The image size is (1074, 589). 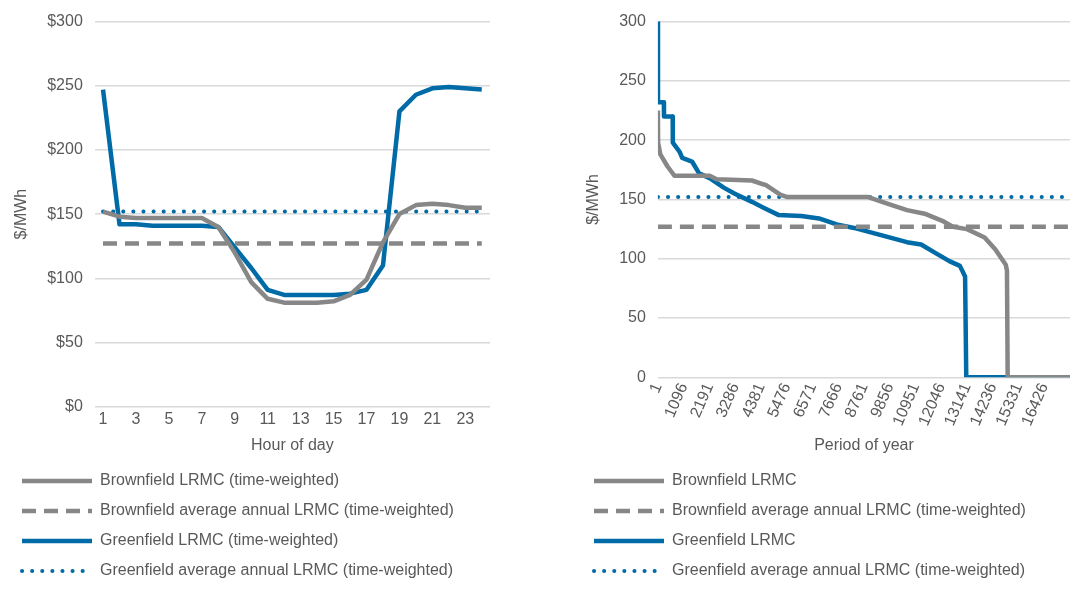 What do you see at coordinates (300, 418) in the screenshot?
I see `x-tick-label: 13` at bounding box center [300, 418].